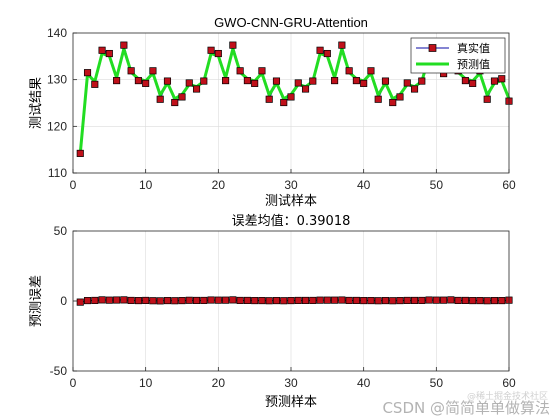 Image resolution: width=560 pixels, height=420 pixels. I want to click on top-y-axis-label: 测试结果, so click(36, 103).